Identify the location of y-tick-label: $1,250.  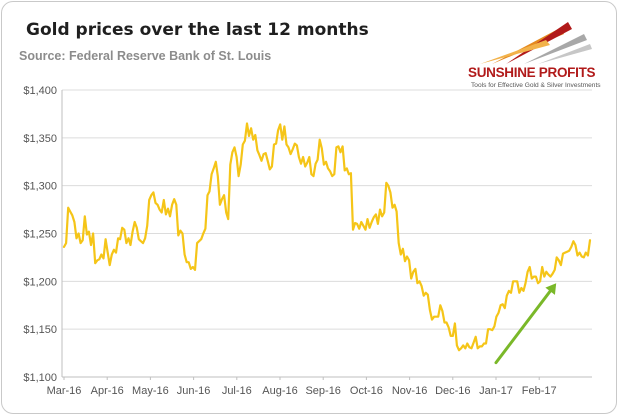
(40, 235).